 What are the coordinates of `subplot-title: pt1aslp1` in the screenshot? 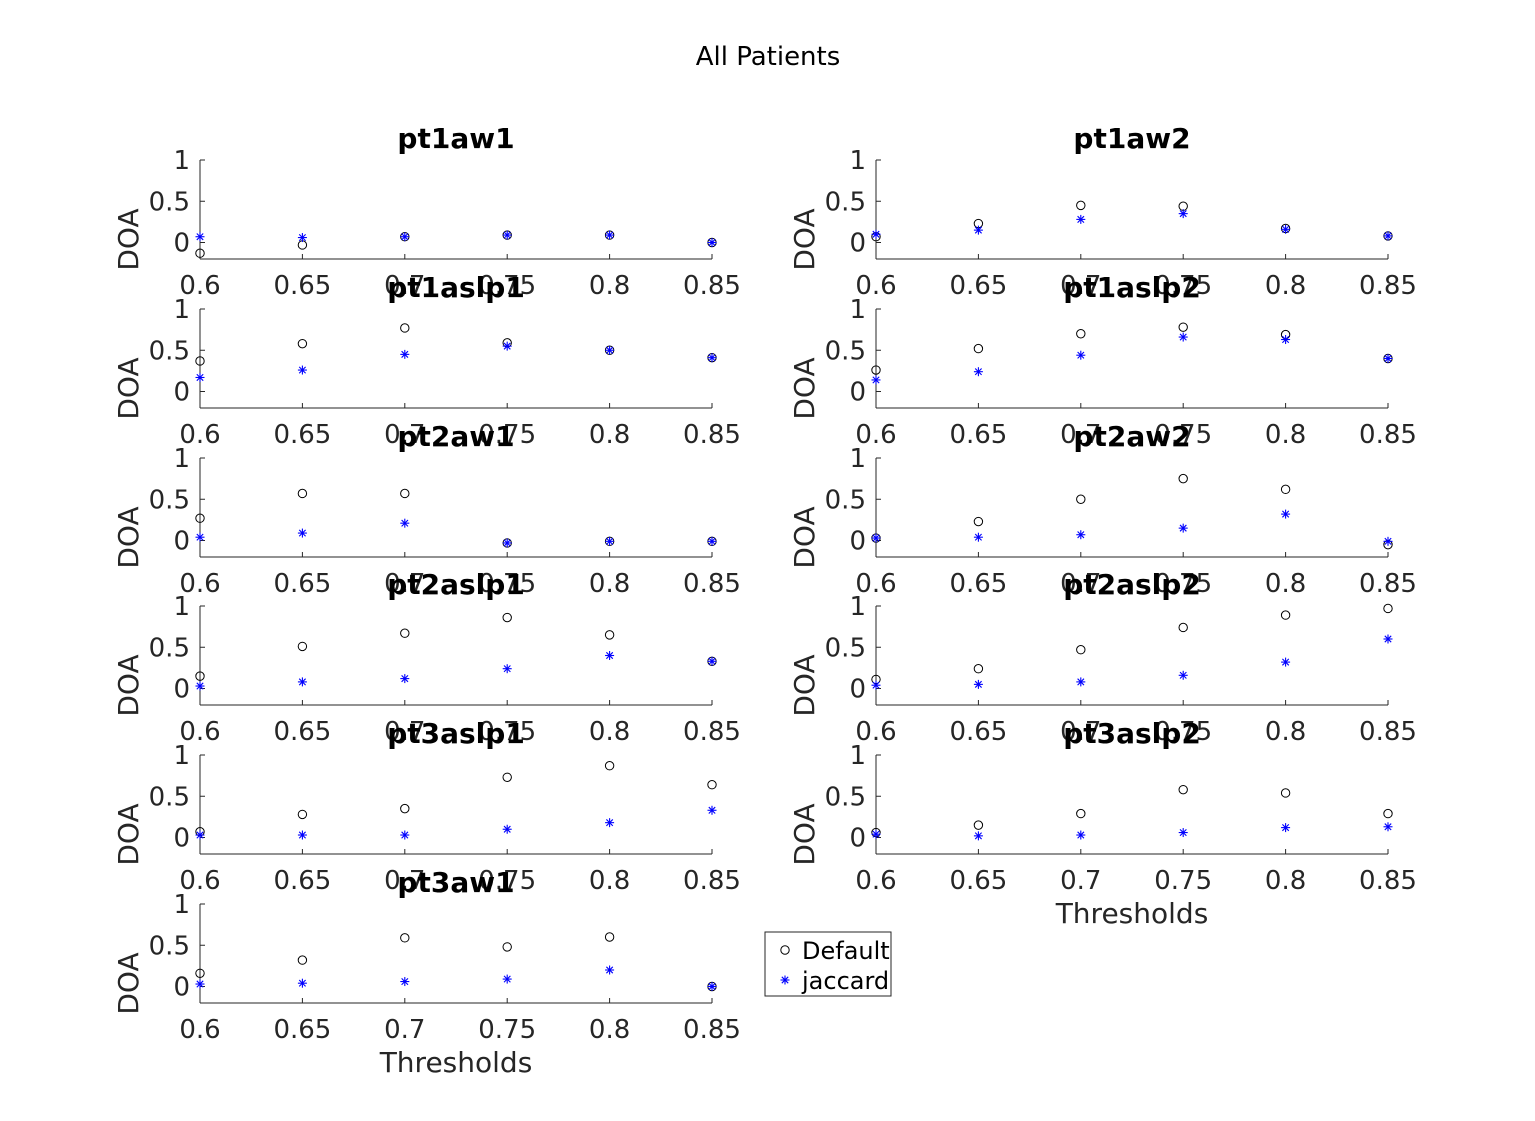 It's located at (456, 287).